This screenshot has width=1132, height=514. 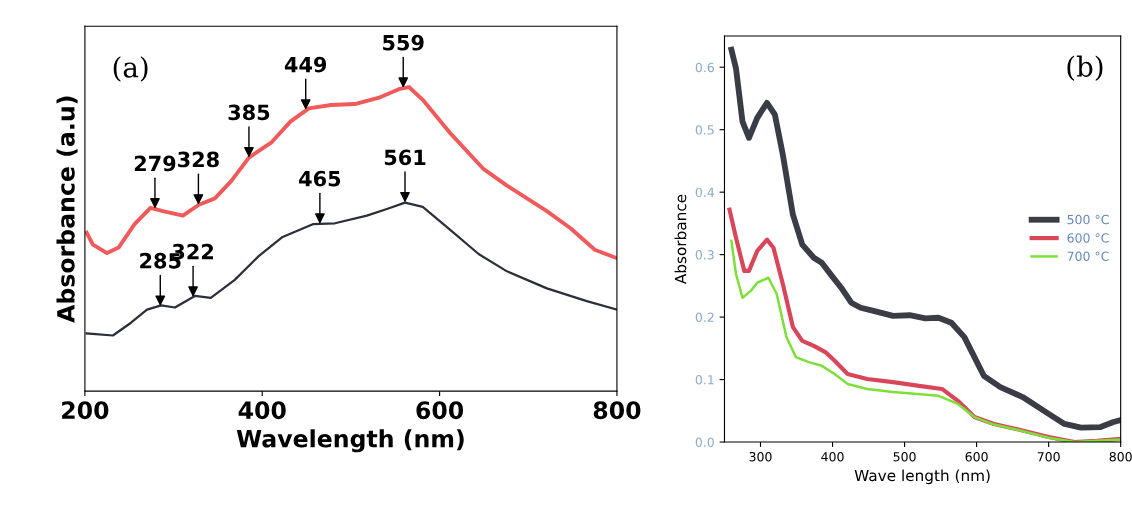 I want to click on y-tick-label: 0.4, so click(x=705, y=192).